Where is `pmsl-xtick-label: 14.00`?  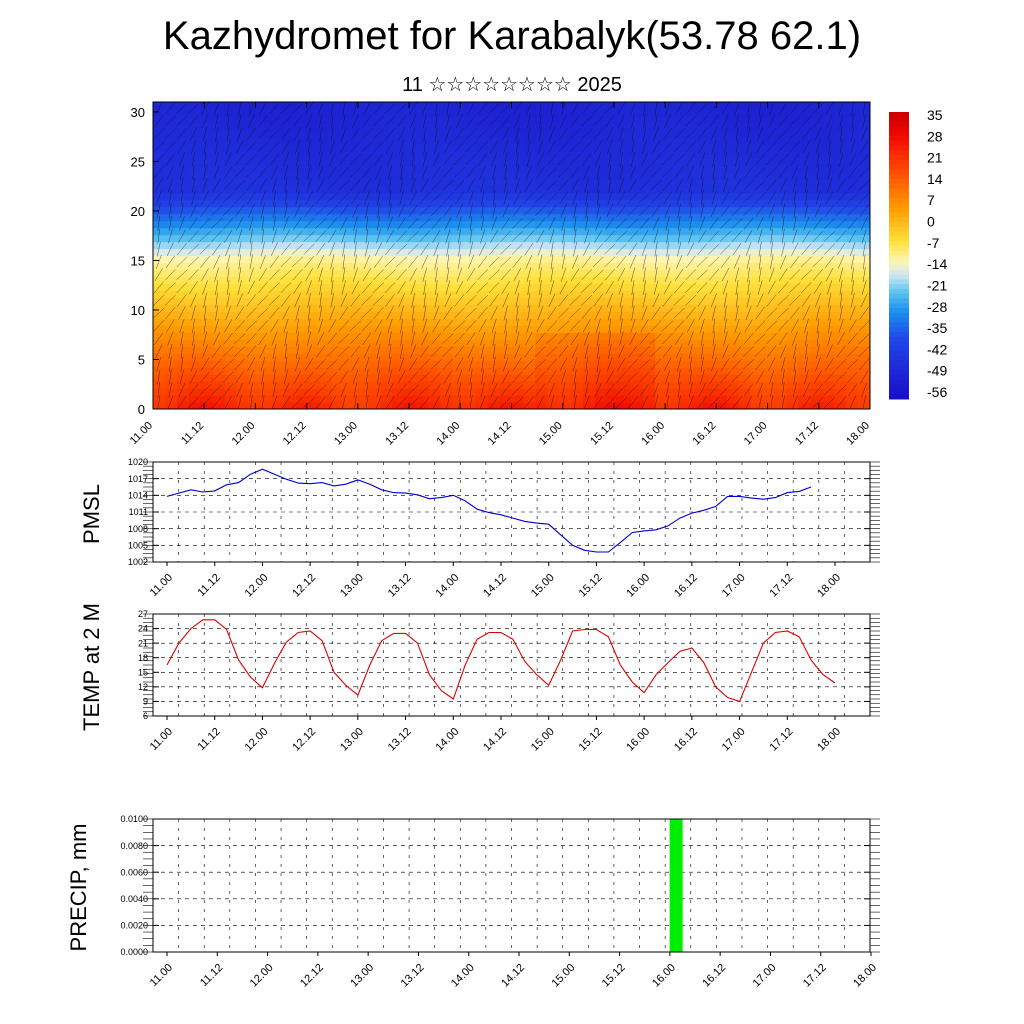 pmsl-xtick-label: 14.00 is located at coordinates (447, 586).